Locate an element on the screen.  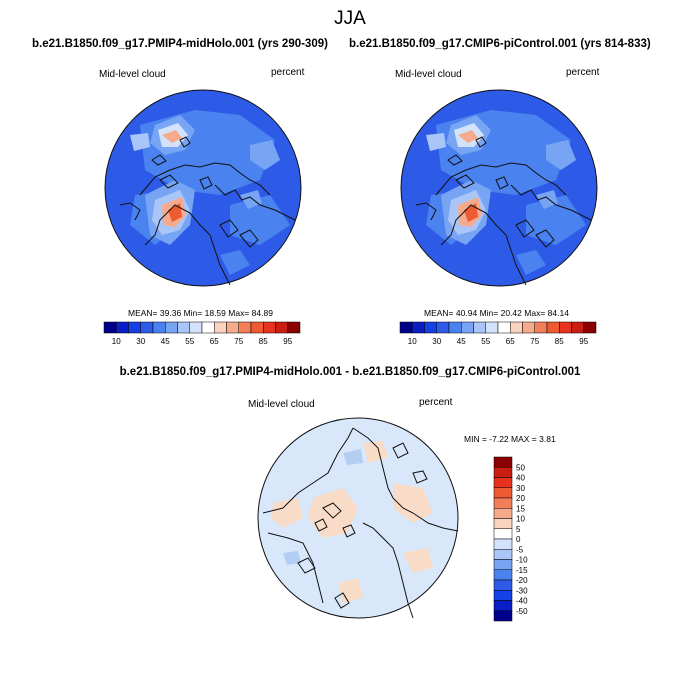
right-max-value: 84.14 is located at coordinates (558, 313).